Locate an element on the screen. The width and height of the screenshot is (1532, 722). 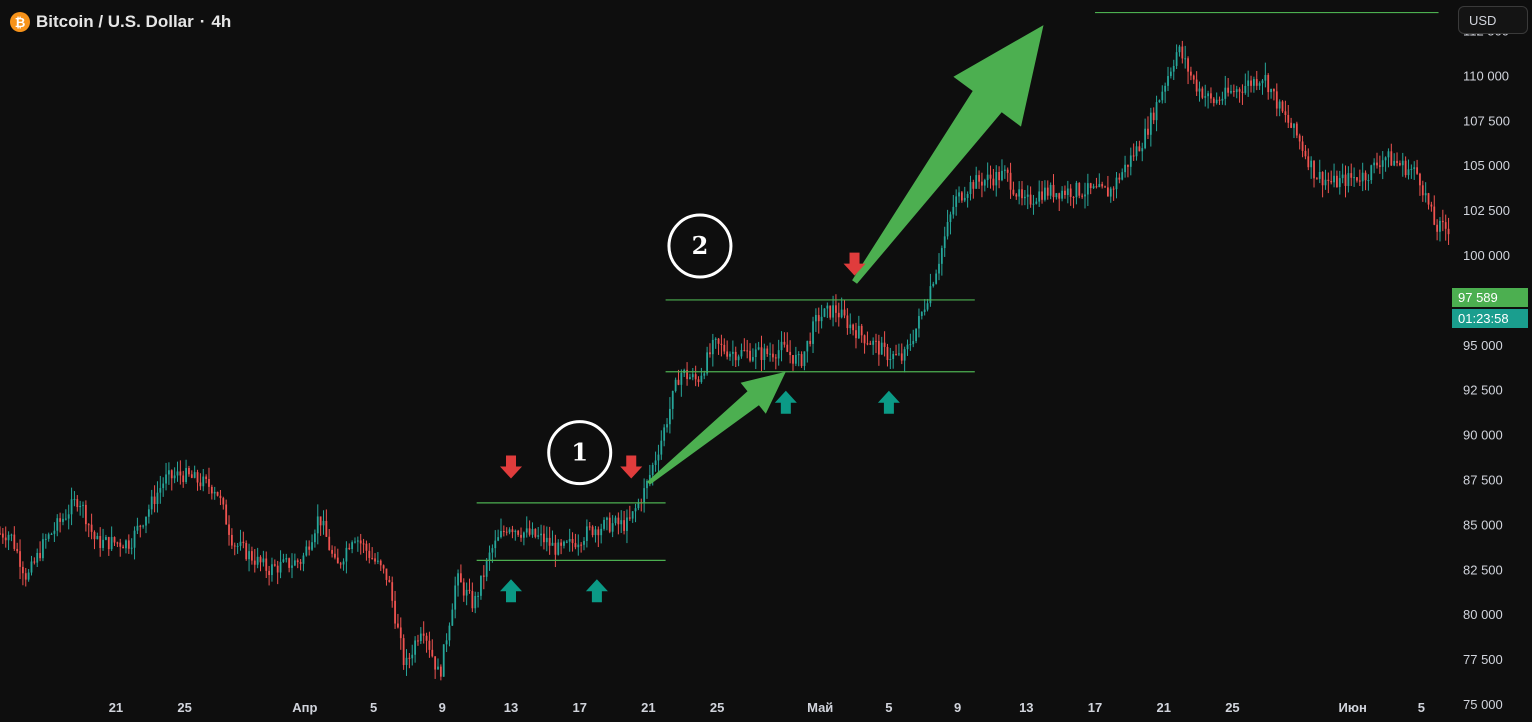
interval-label: 4h is located at coordinates (221, 21).